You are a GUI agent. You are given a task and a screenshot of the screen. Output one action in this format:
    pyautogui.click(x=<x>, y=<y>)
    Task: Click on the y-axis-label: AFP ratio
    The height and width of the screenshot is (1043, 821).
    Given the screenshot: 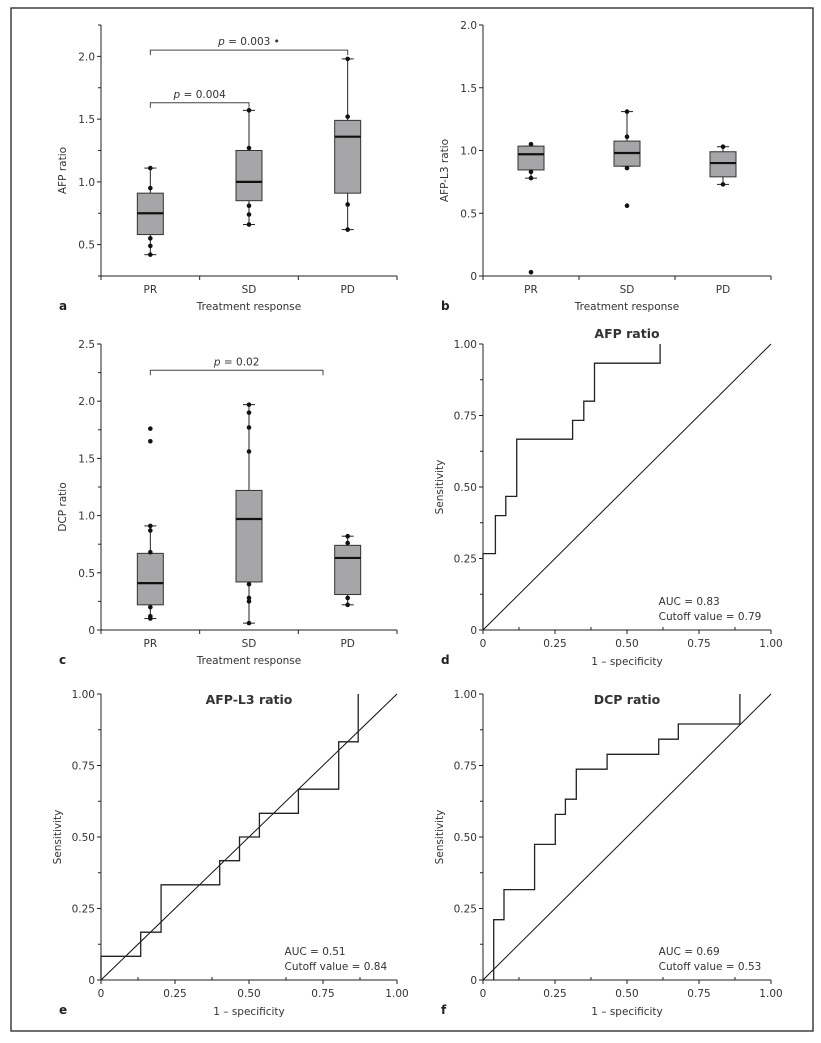 What is the action you would take?
    pyautogui.click(x=63, y=170)
    